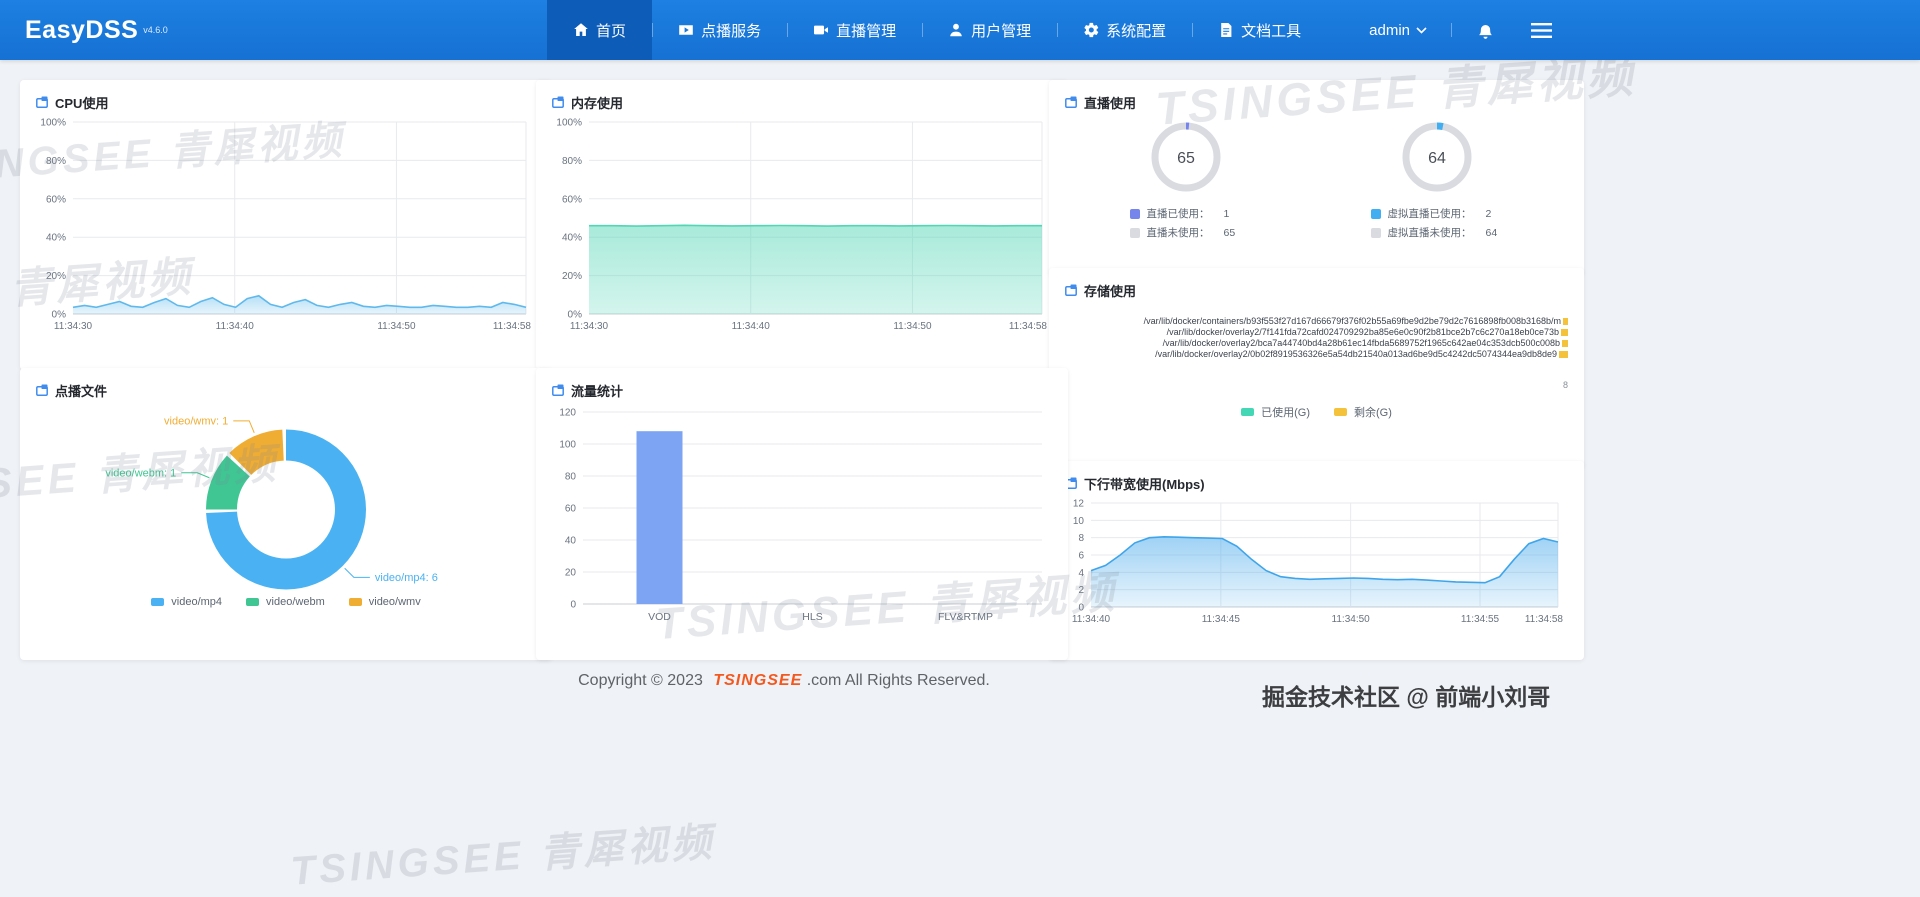  Describe the element at coordinates (659, 617) in the screenshot. I see `svg-text: VOD` at that location.